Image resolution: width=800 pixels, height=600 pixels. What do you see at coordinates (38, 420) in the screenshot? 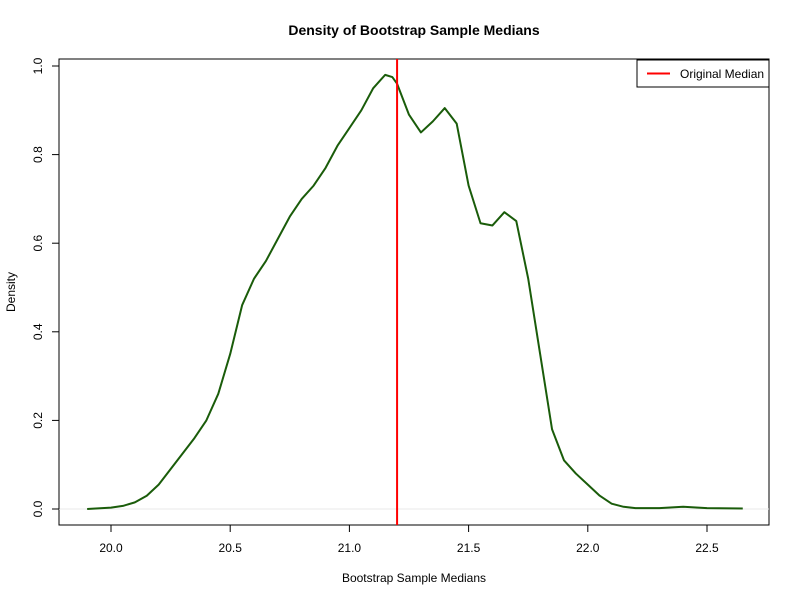
I see `y-tick-label: 0.2` at bounding box center [38, 420].